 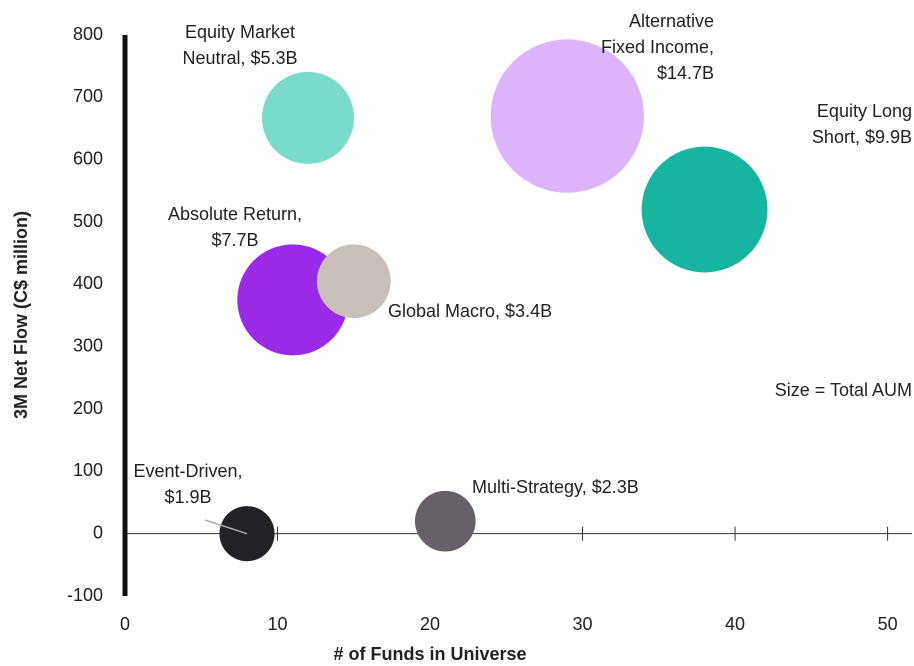 What do you see at coordinates (240, 32) in the screenshot?
I see `bubble-label: Equity Market` at bounding box center [240, 32].